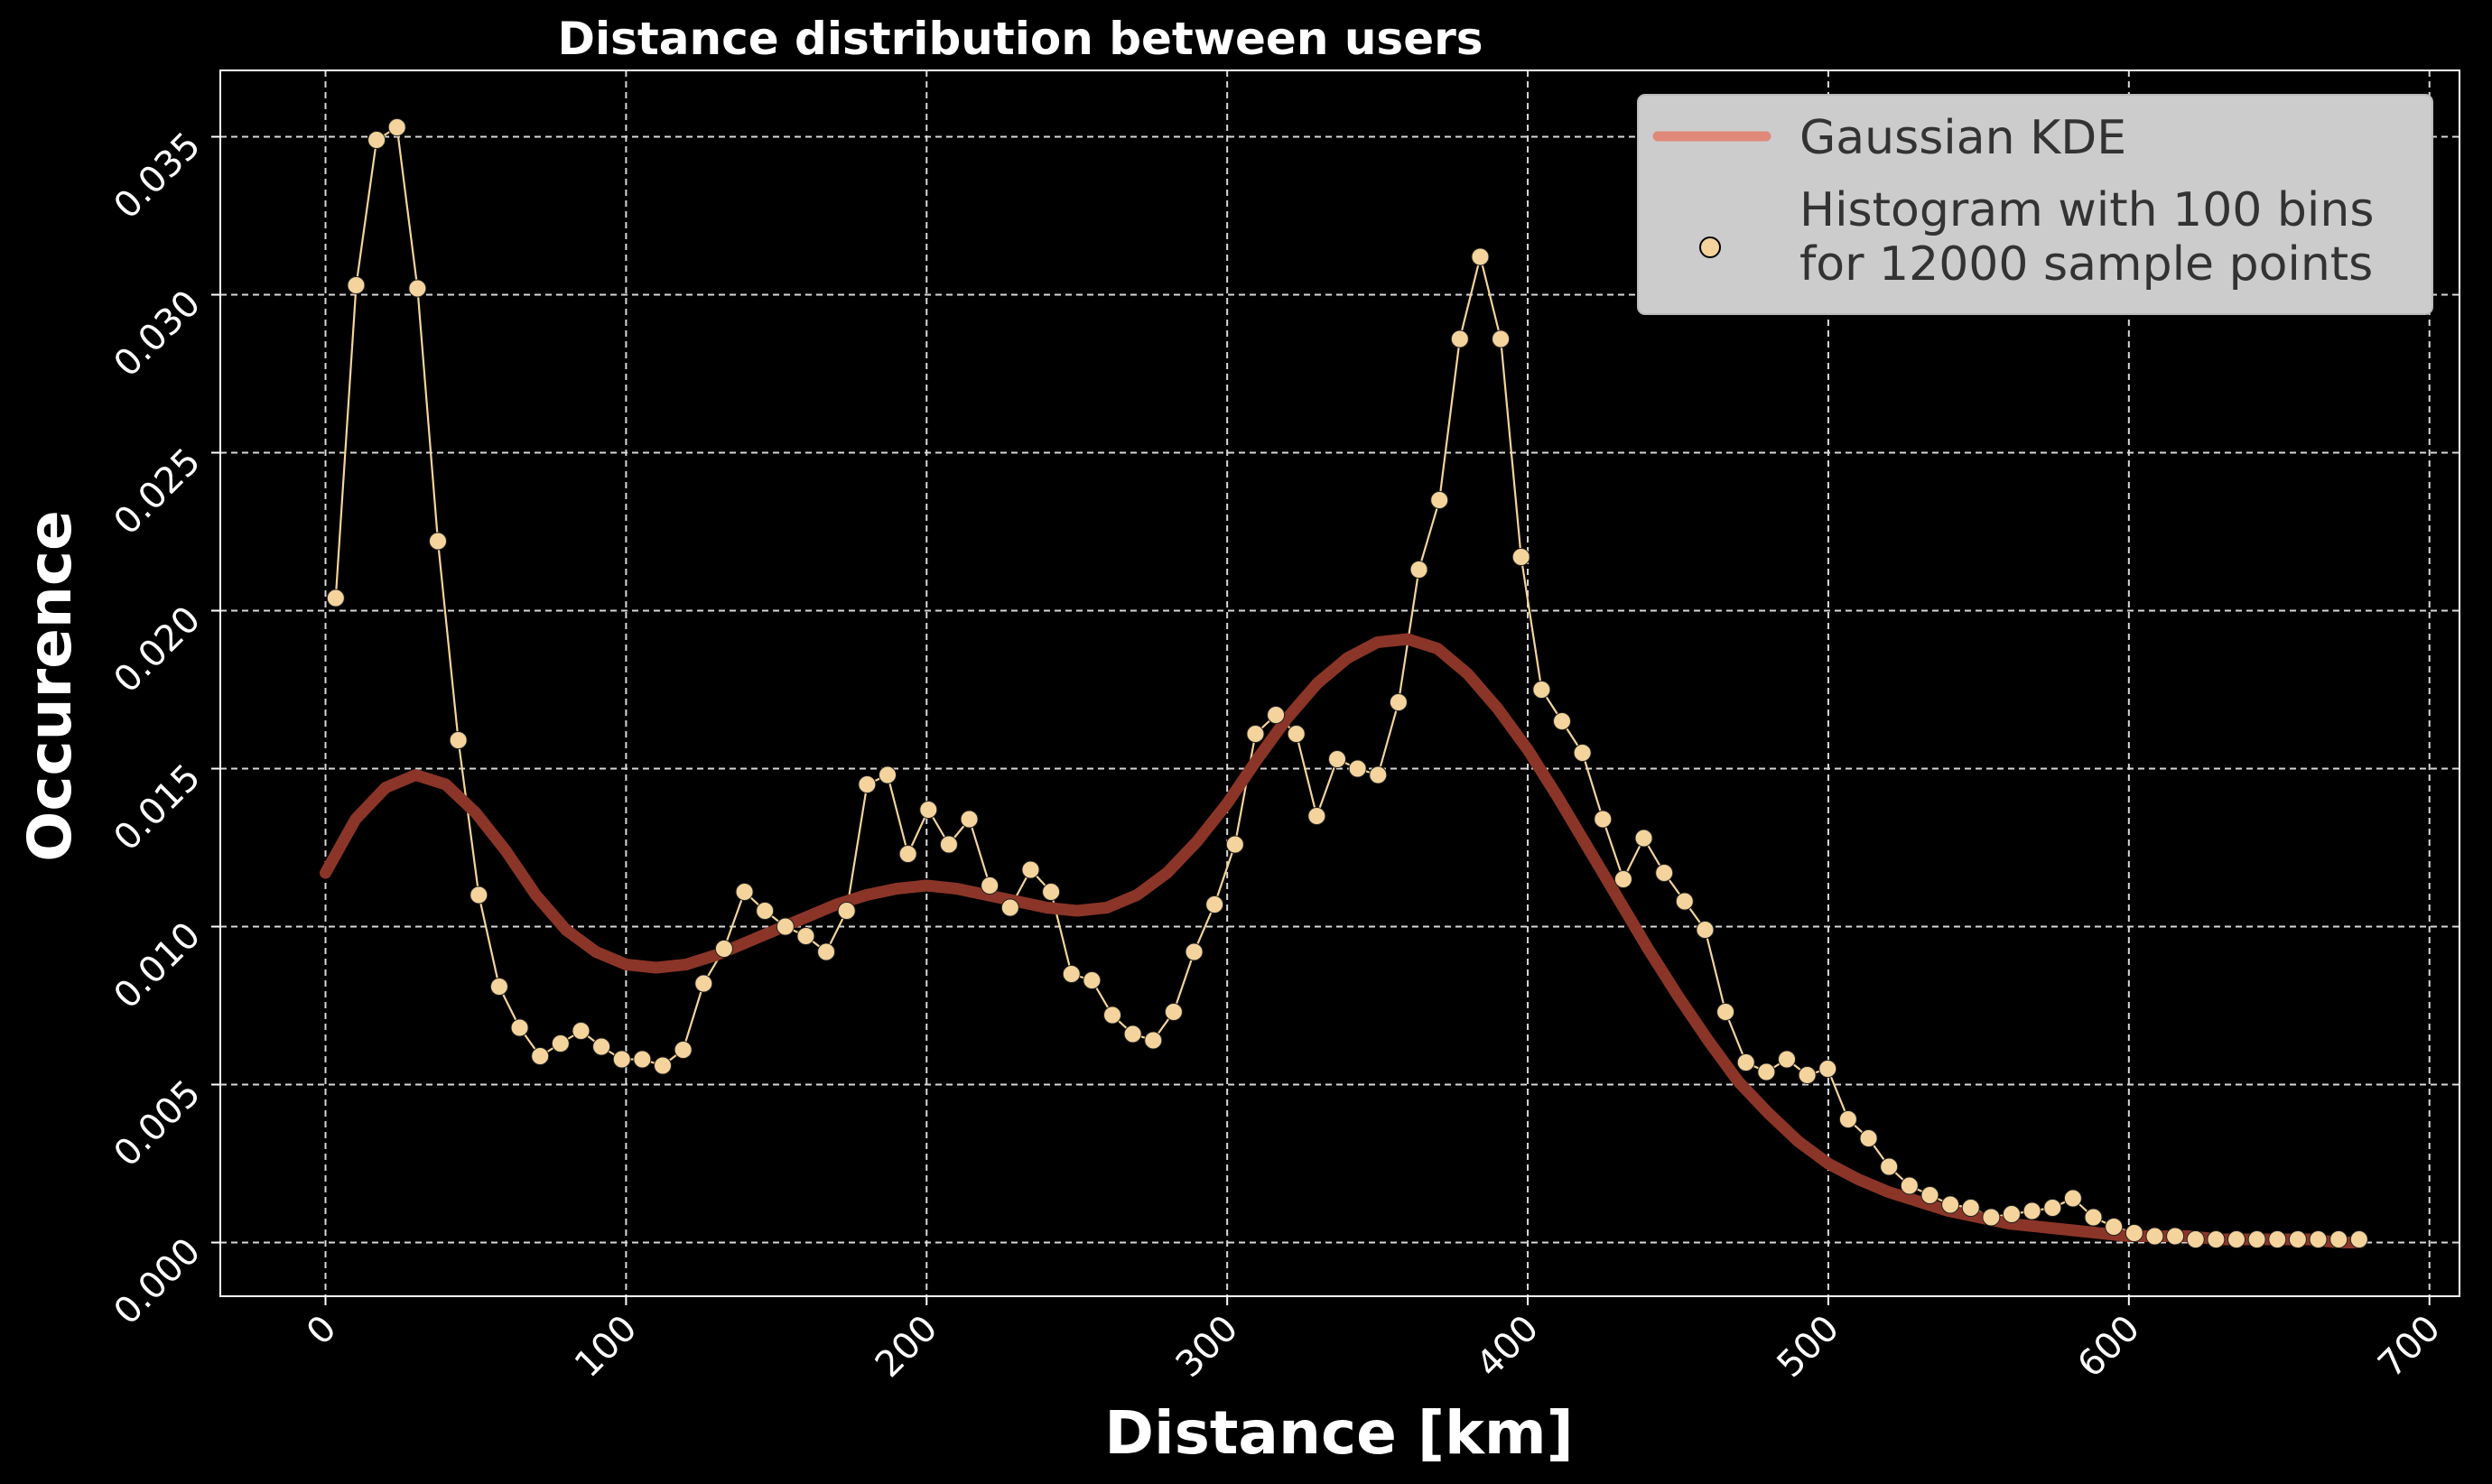 Image resolution: width=2492 pixels, height=1484 pixels. Describe the element at coordinates (1710, 248) in the screenshot. I see `legend-hist-marker` at that location.